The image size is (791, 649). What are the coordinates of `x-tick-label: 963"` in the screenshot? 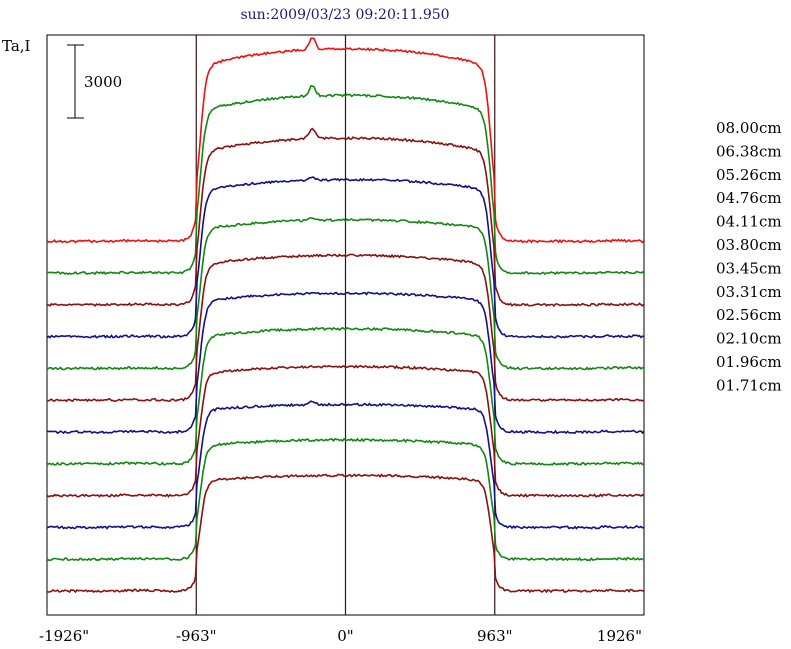 It's located at (495, 636).